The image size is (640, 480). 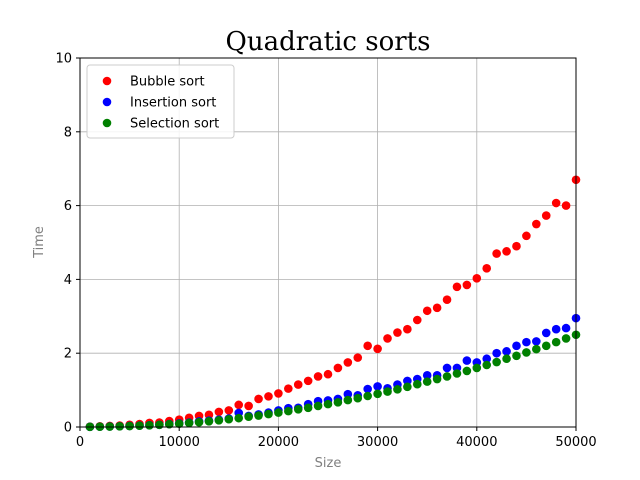 I want to click on legend-label: Bubble sort, so click(x=167, y=82).